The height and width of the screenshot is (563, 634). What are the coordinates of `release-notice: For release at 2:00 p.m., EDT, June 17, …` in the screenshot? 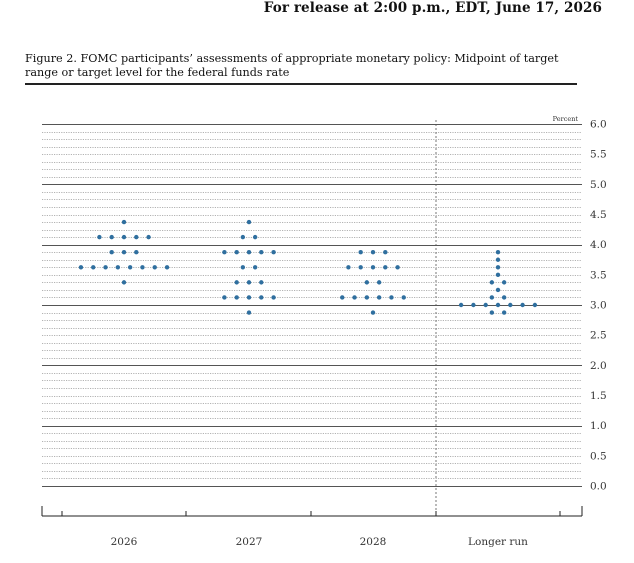 It's located at (432, 8).